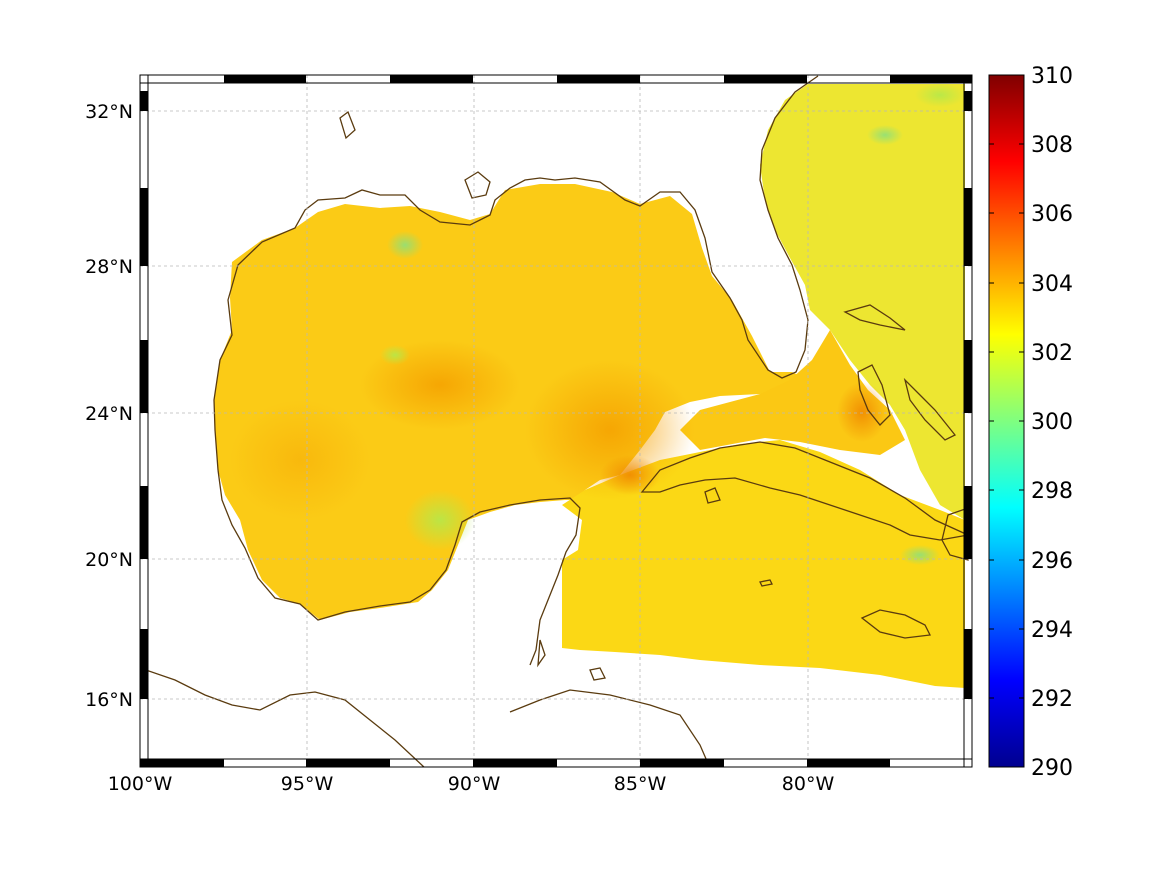  I want to click on lon-label-80w: 80°W, so click(808, 784).